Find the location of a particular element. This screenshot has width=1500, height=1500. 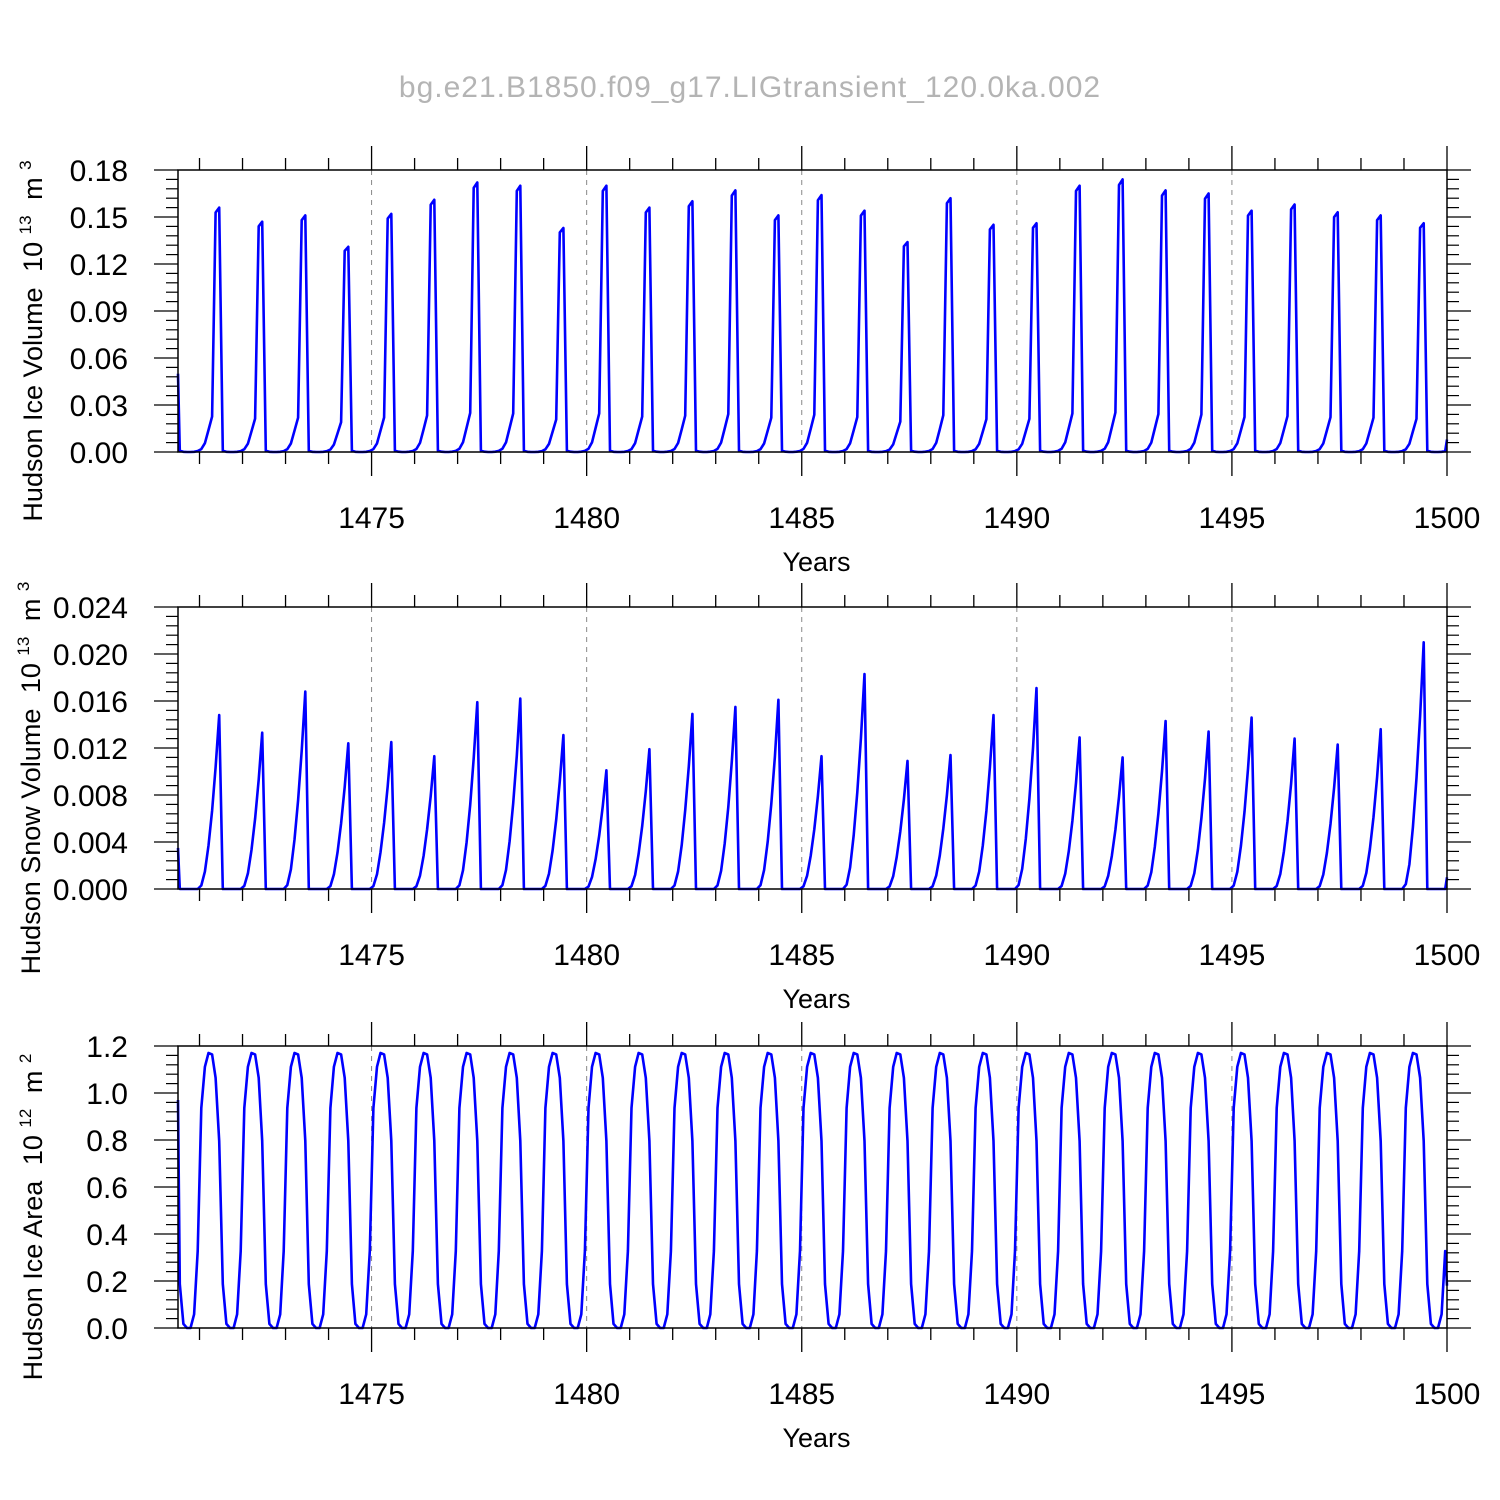

y-axis-title: Hudson Ice Area 10 12 m 2 is located at coordinates (27, 1217).